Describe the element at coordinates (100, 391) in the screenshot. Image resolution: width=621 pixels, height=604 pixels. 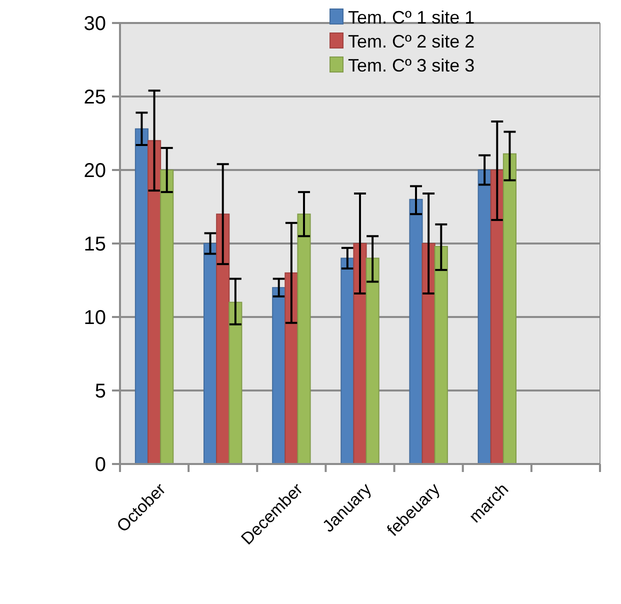
I see `y-tick-label: 5` at that location.